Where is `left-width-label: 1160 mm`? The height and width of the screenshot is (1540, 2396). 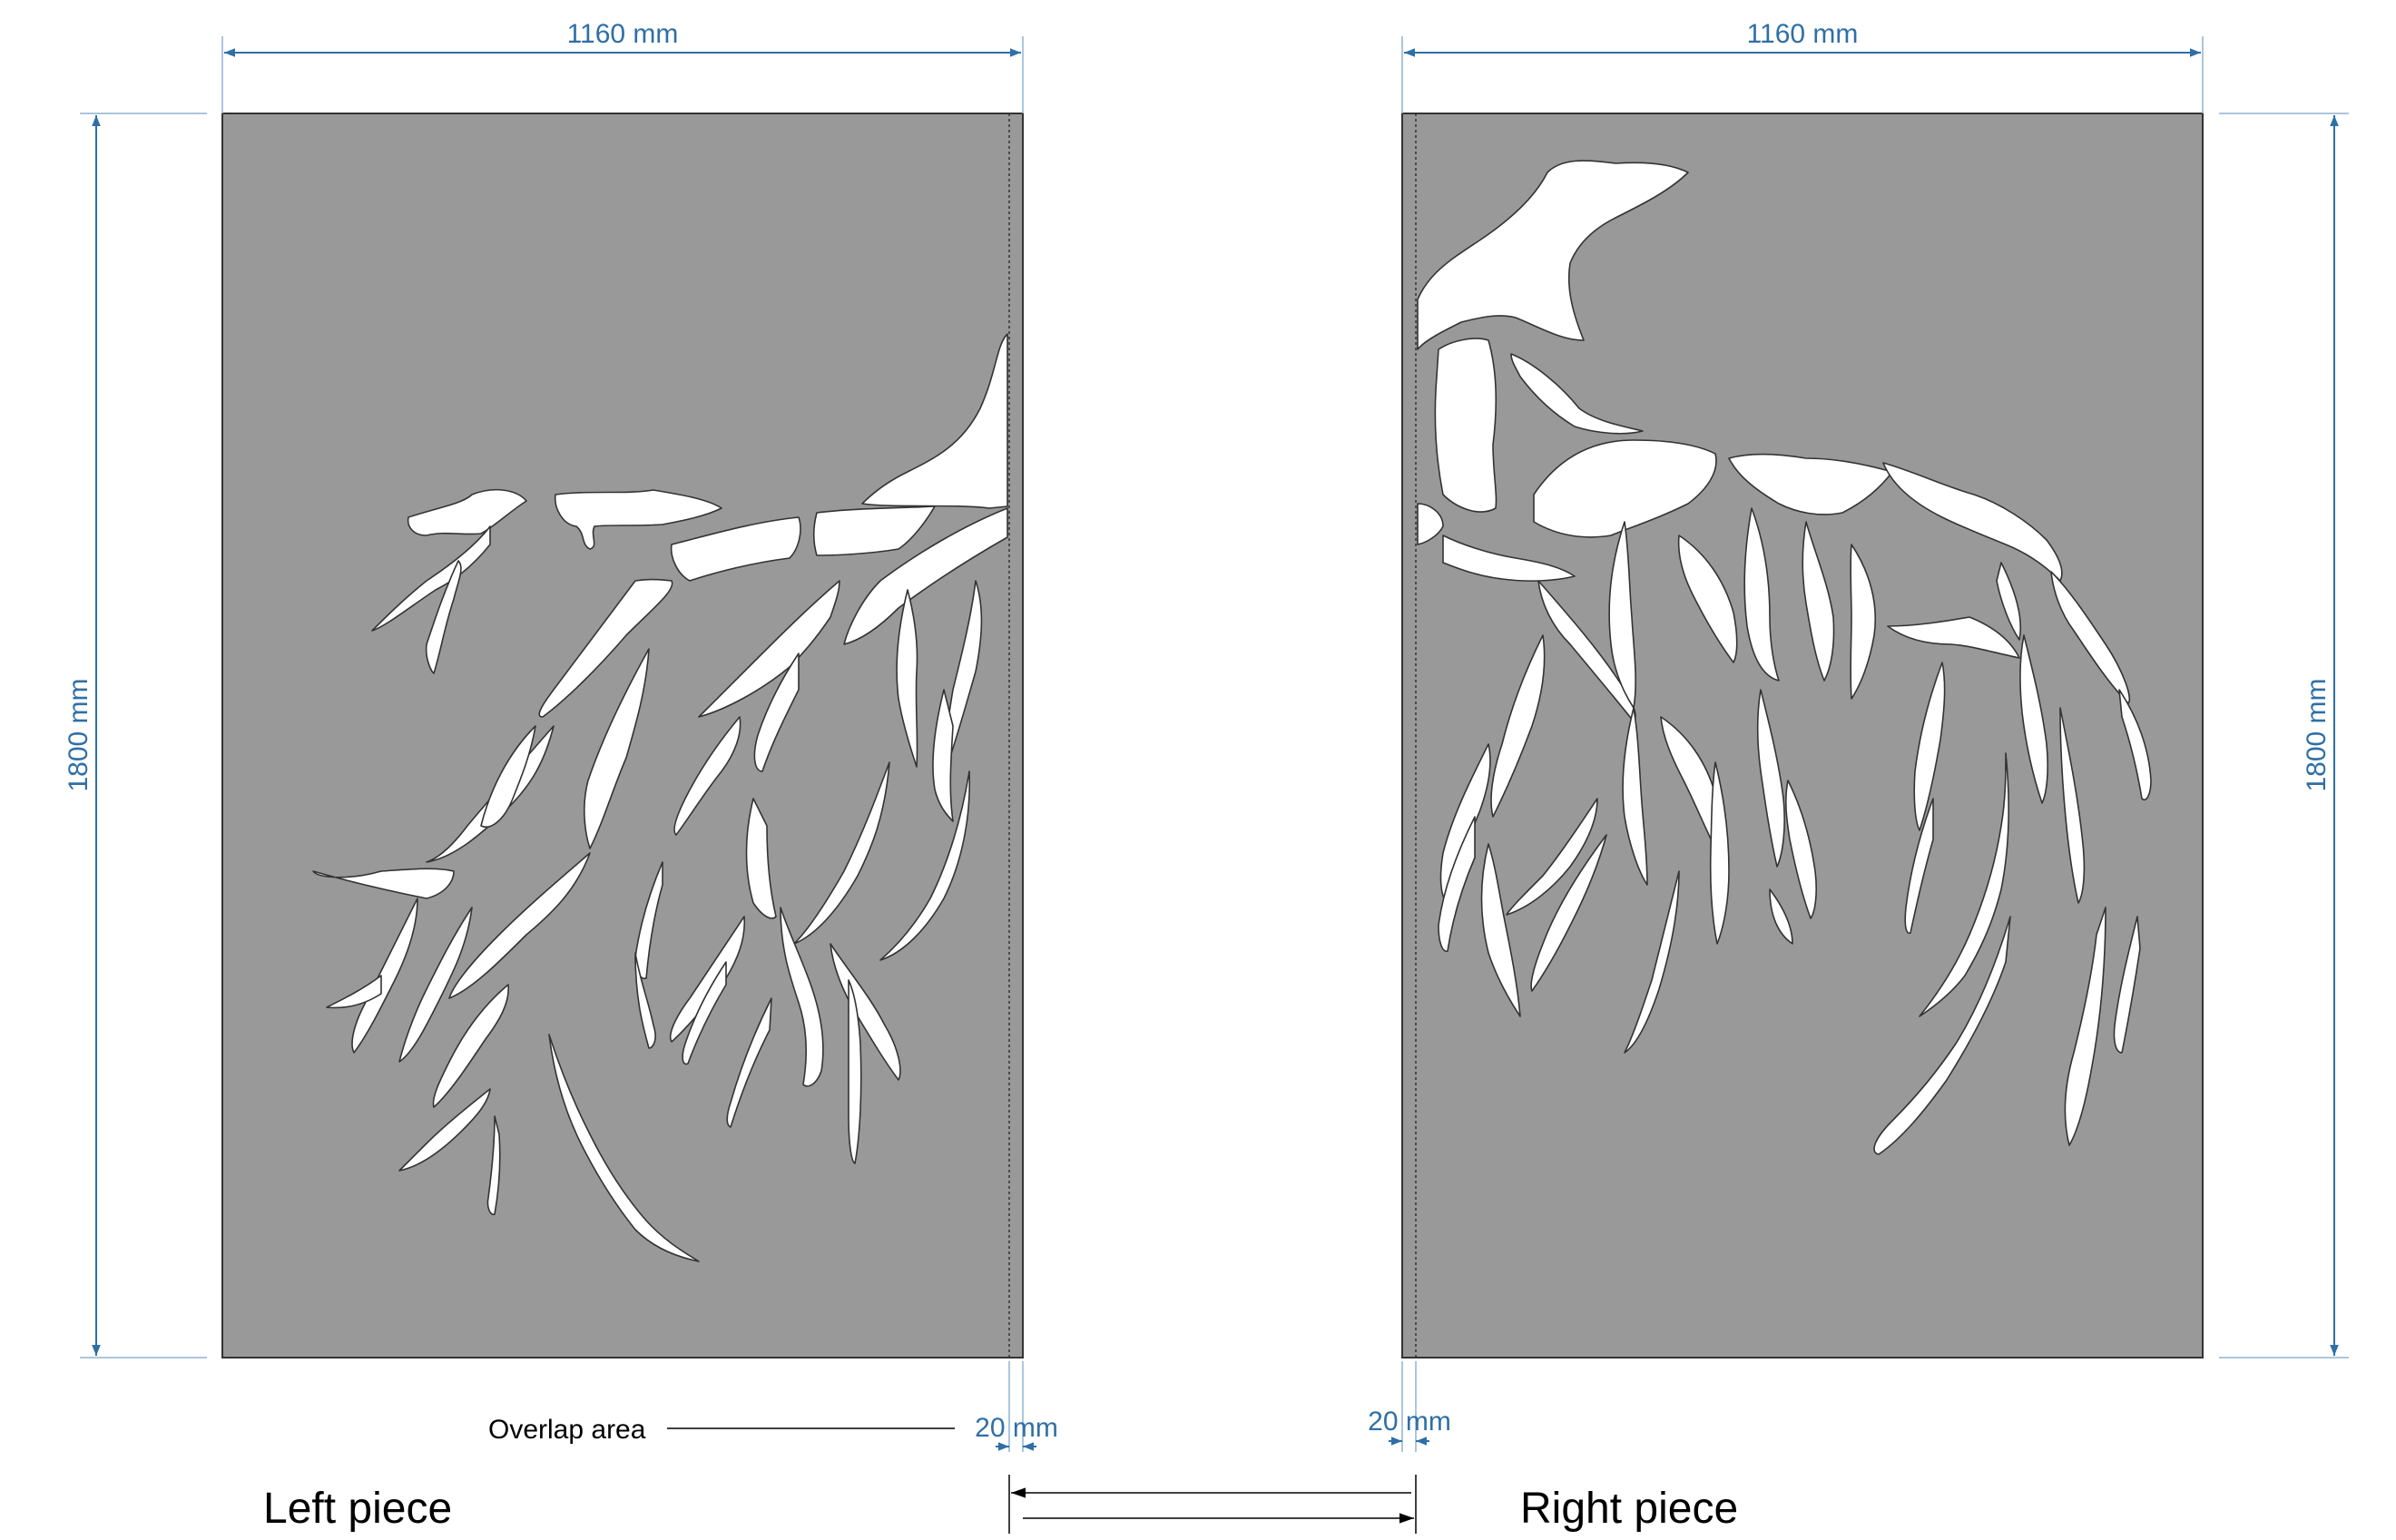 left-width-label: 1160 mm is located at coordinates (623, 34).